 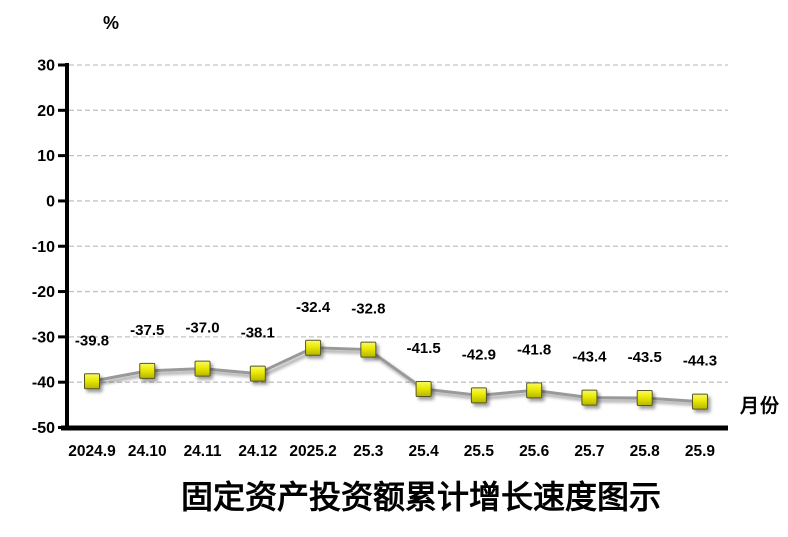 What do you see at coordinates (43, 428) in the screenshot?
I see `y-tick-label: -50` at bounding box center [43, 428].